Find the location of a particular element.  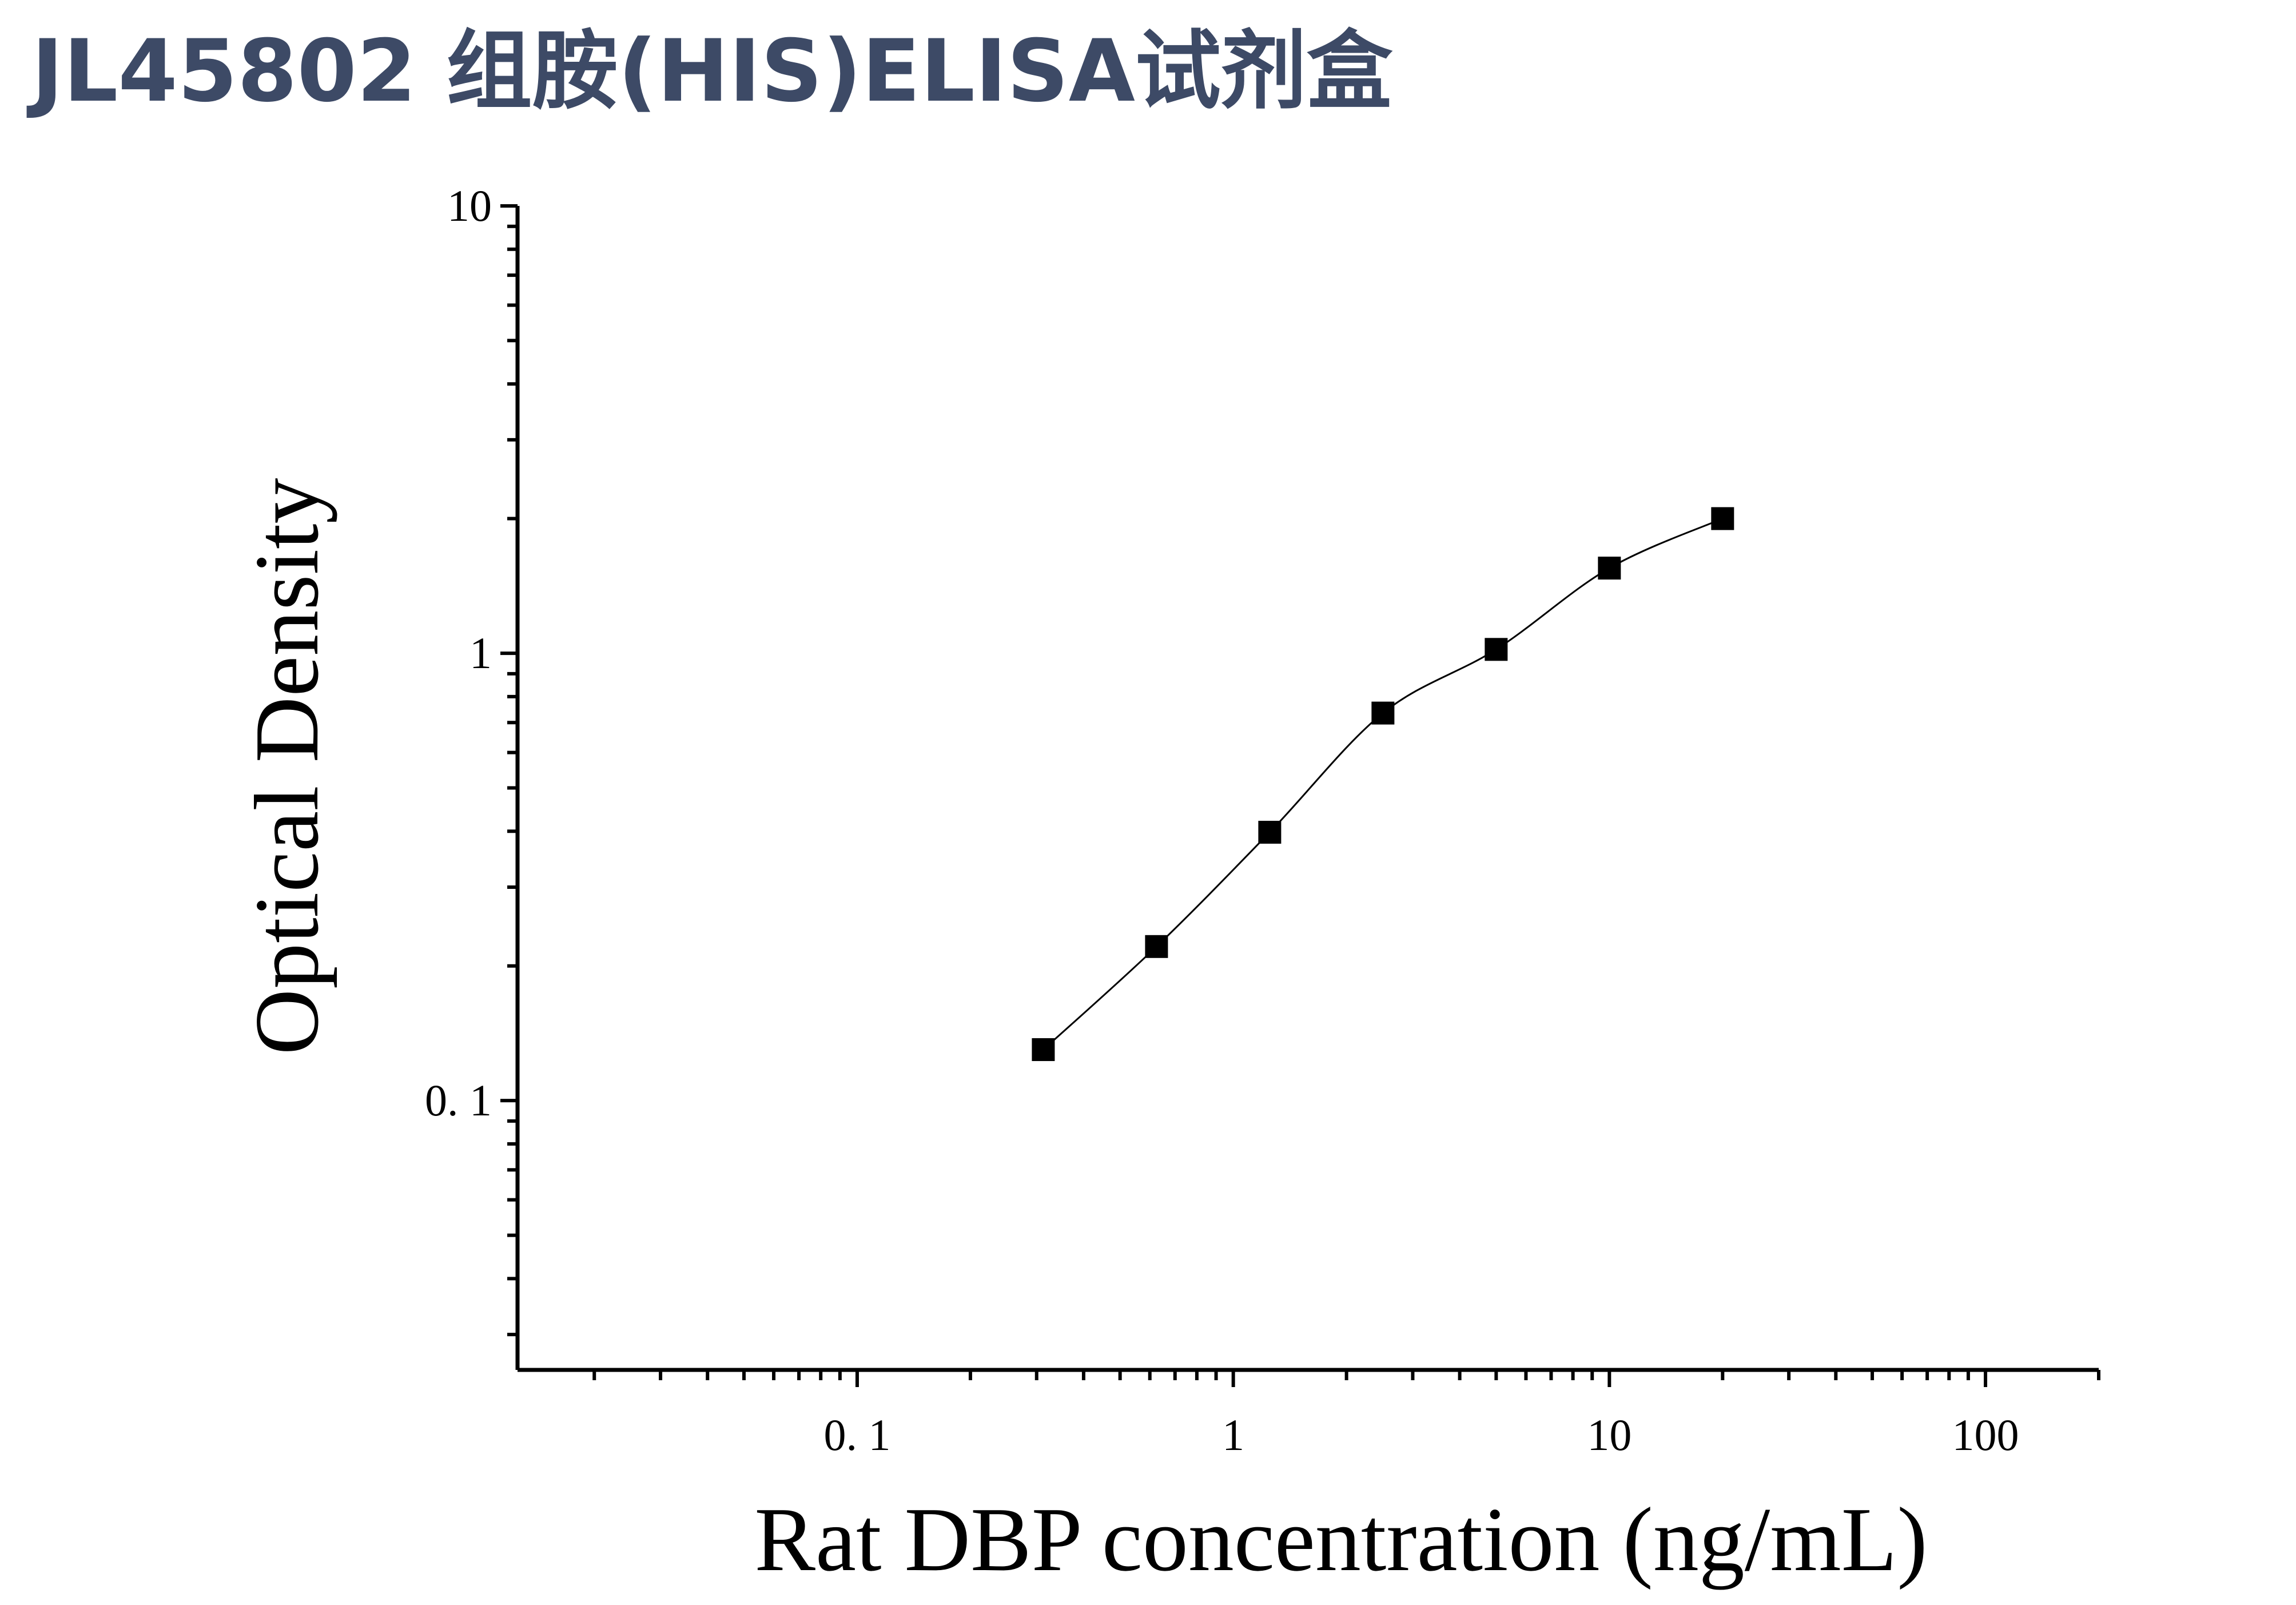

y-tick-label: 10 is located at coordinates (469, 206).